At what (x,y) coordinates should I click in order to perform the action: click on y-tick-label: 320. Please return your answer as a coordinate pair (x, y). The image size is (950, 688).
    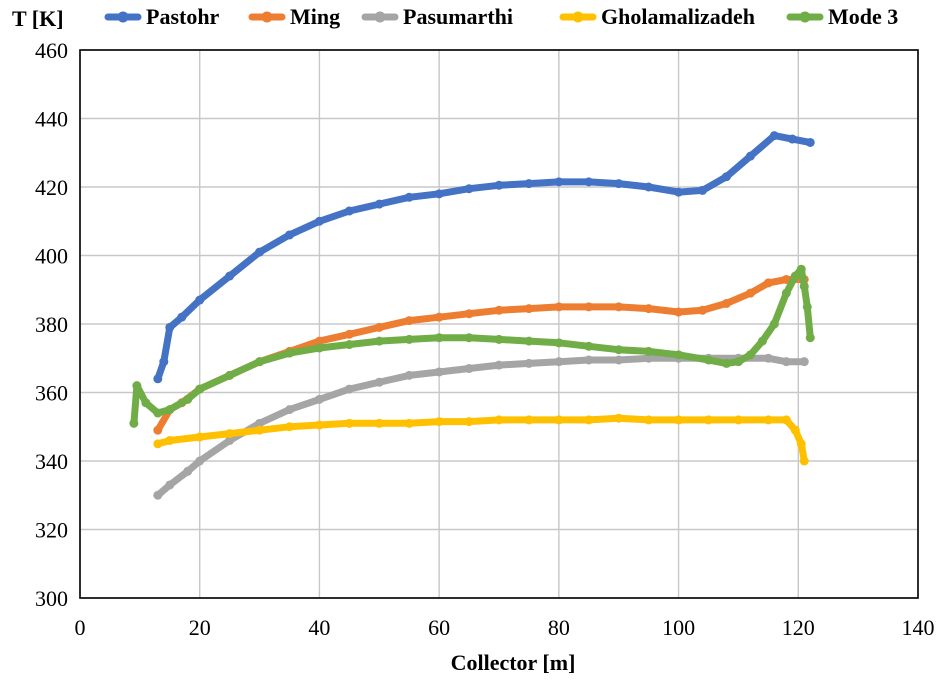
    Looking at the image, I should click on (51, 530).